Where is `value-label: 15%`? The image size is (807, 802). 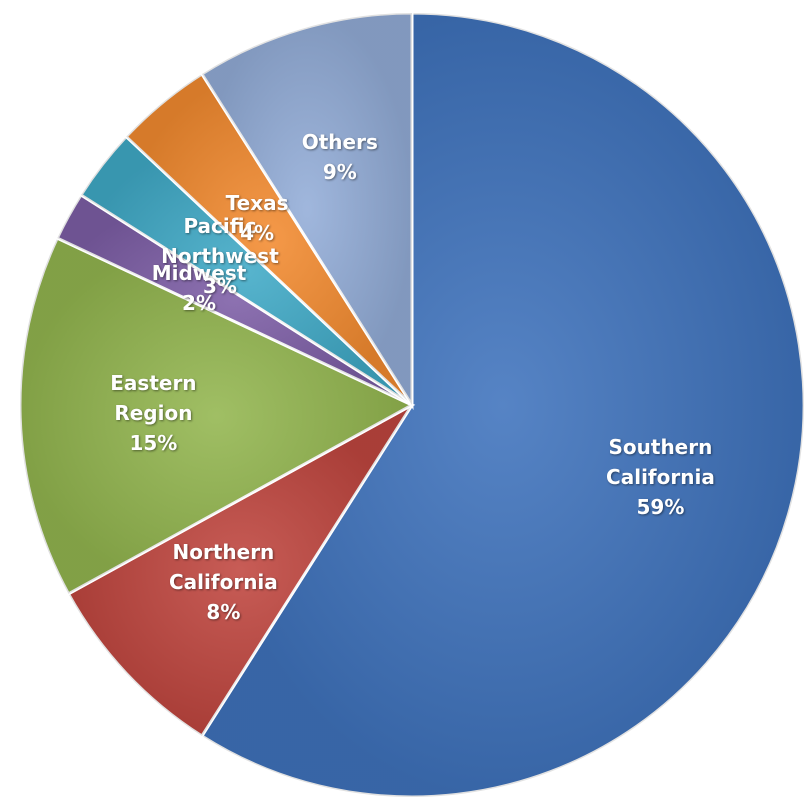 value-label: 15% is located at coordinates (153, 443).